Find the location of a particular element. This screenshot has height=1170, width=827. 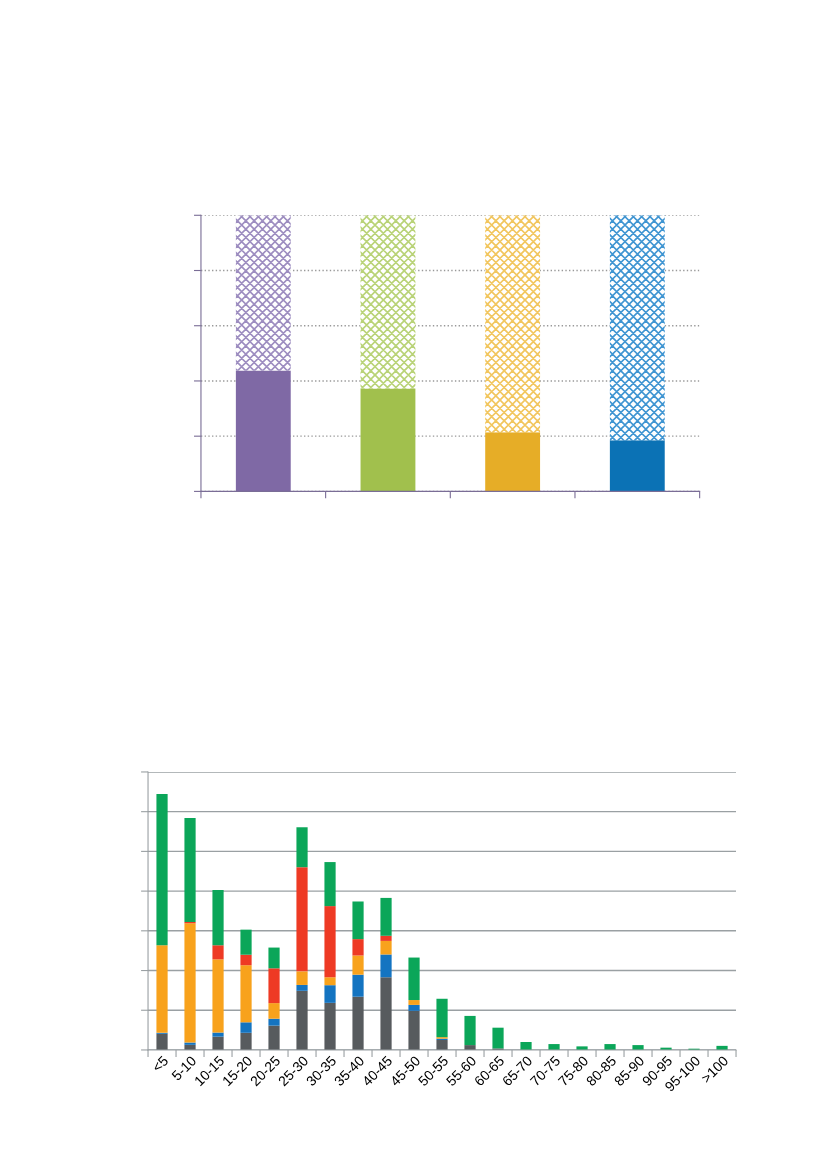

x-tick-label: <5 is located at coordinates (160, 1064).